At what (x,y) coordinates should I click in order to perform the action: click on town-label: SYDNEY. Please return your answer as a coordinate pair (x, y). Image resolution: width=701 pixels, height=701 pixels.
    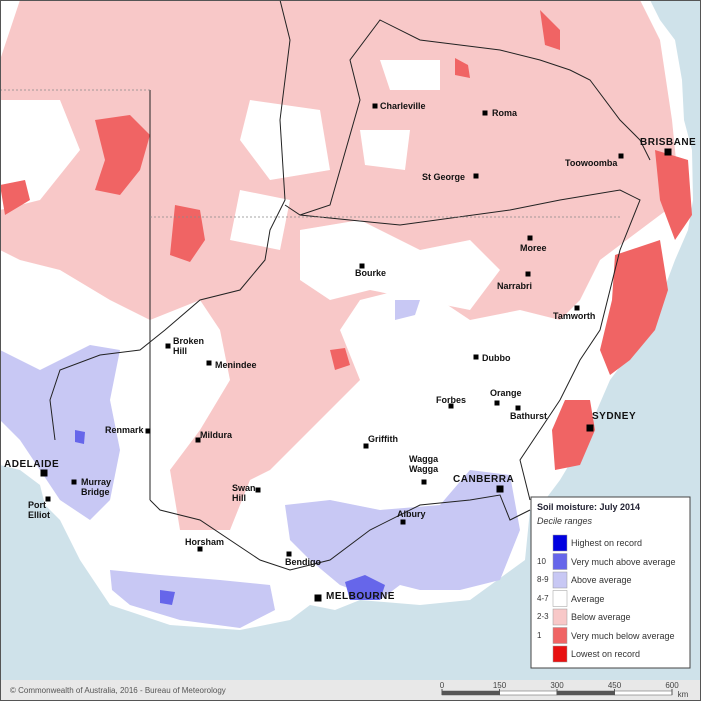
    Looking at the image, I should click on (614, 416).